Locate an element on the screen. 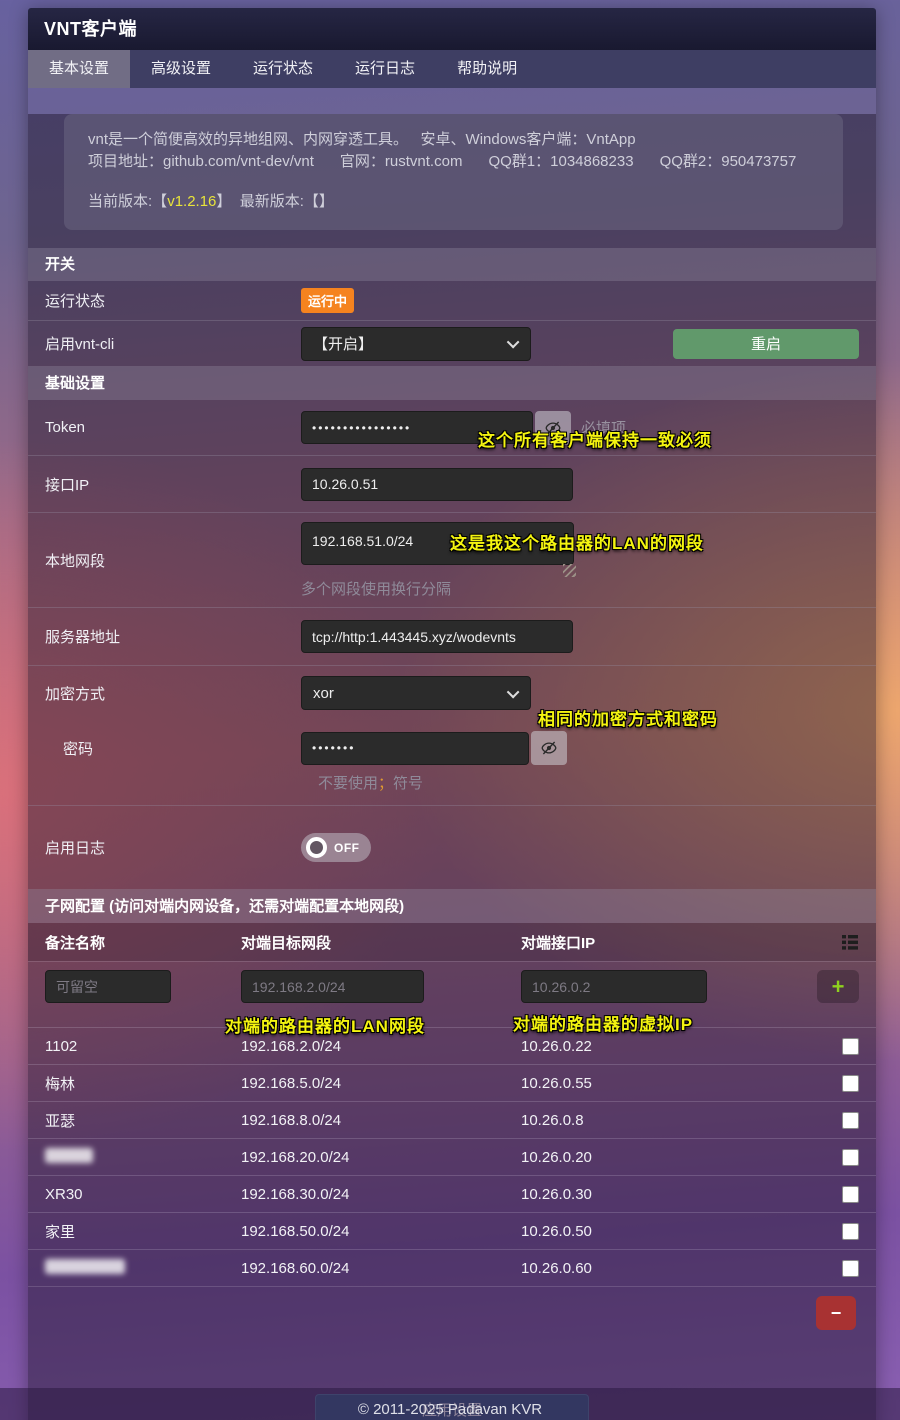 Image resolution: width=900 pixels, height=1420 pixels. official-site: 官网：rustvnt.com is located at coordinates (401, 161).